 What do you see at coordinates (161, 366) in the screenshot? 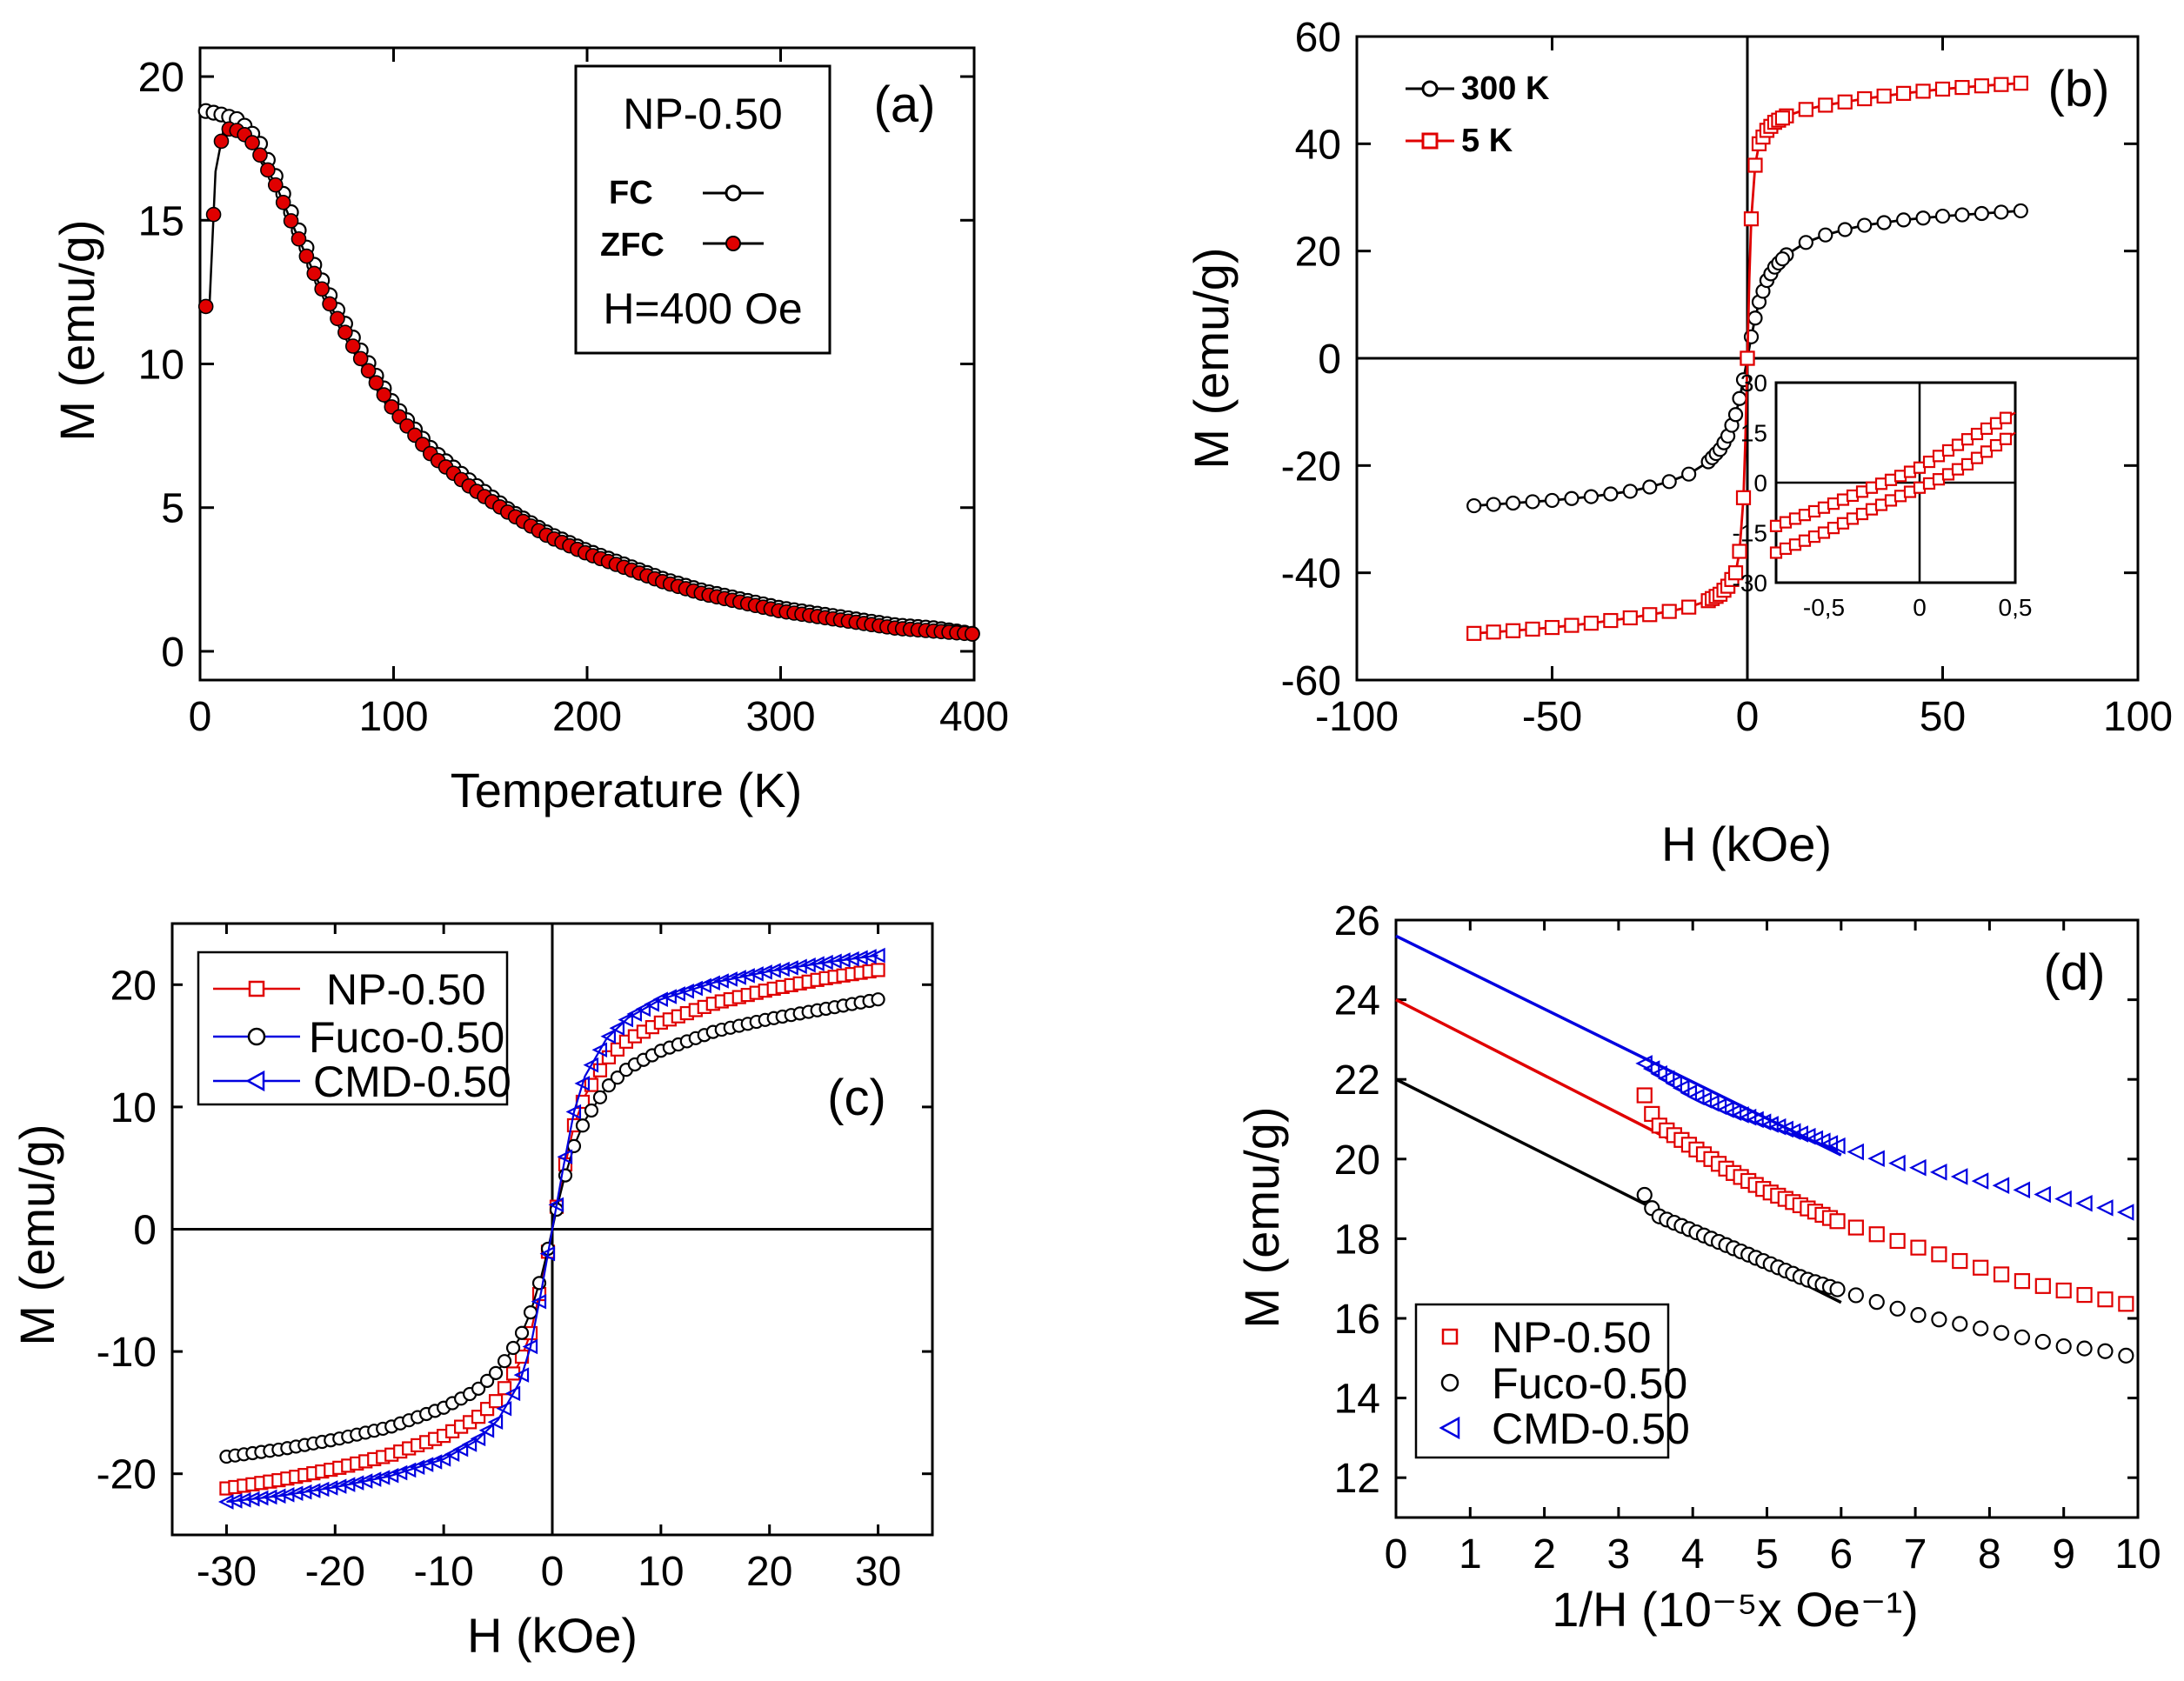
I see `panel-a-y-tick-label: 10` at bounding box center [161, 366].